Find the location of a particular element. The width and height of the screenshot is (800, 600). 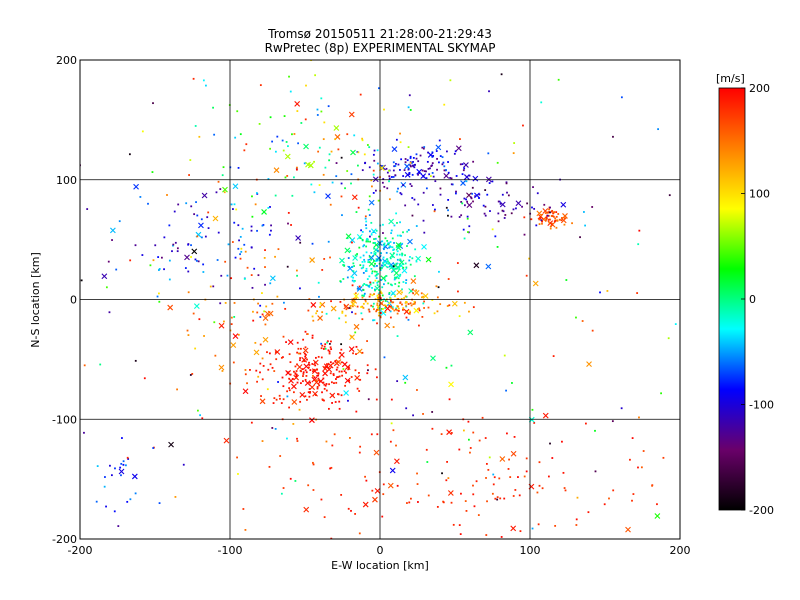

y-tick-label: -100 is located at coordinates (64, 419).